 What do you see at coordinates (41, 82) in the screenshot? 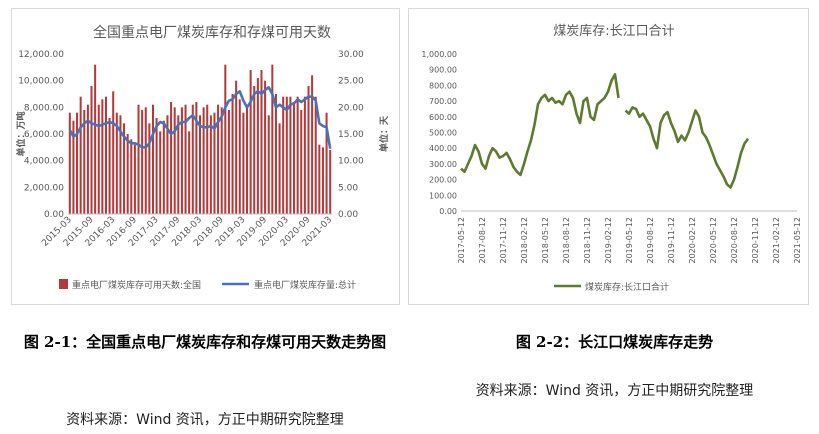
I see `chart-1-y-tick-label: 10,000.00` at bounding box center [41, 82].